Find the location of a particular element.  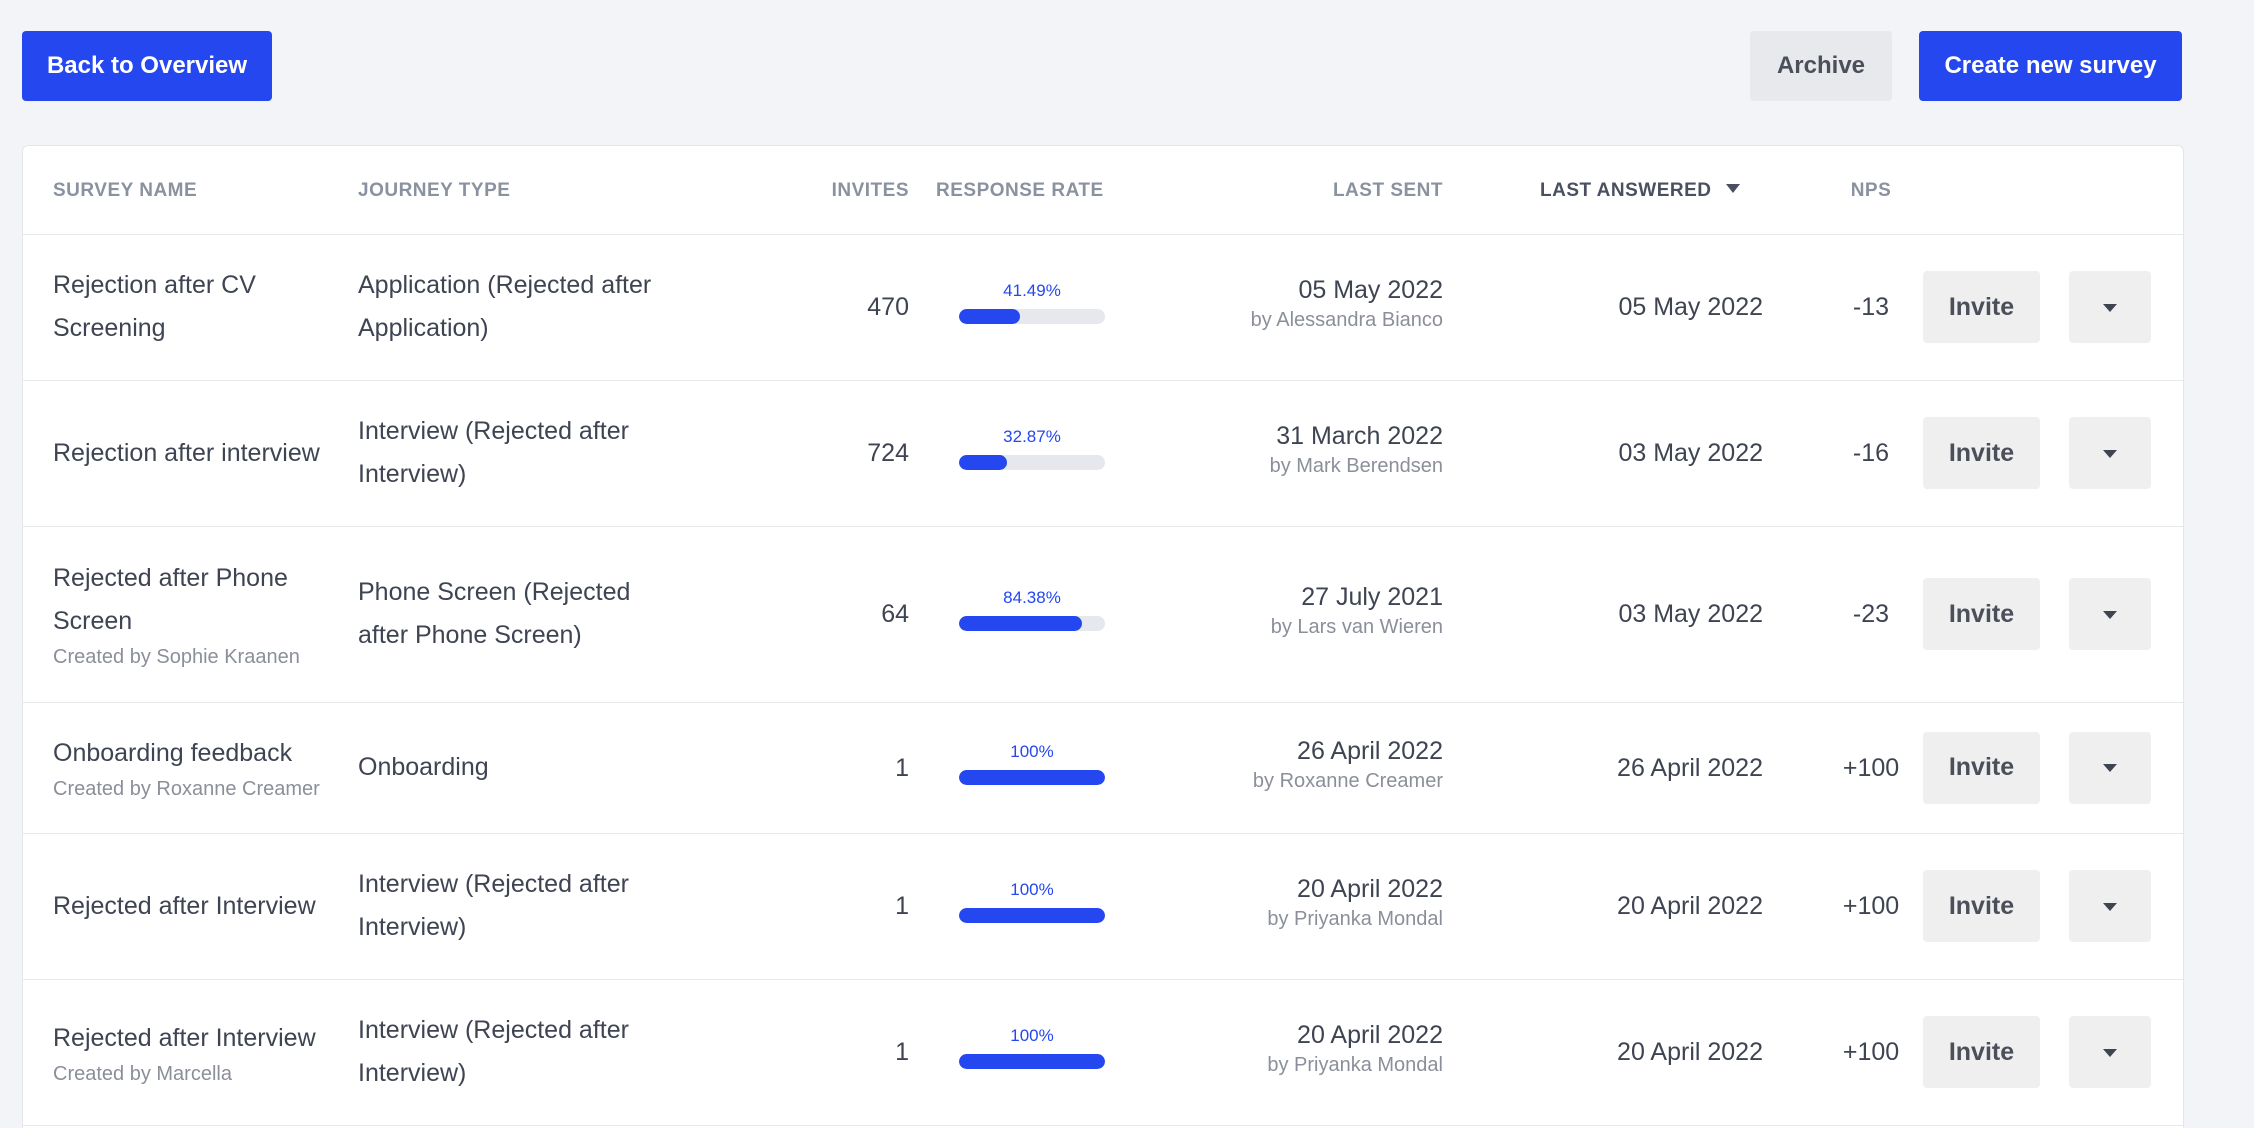

last-sent-date: 26 April 2022 is located at coordinates (1370, 750).